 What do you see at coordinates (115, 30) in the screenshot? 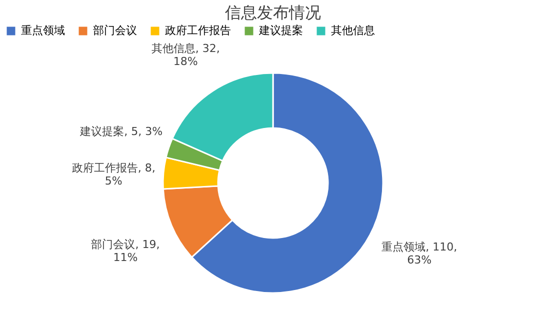
I see `legend-label: 部门会议` at bounding box center [115, 30].